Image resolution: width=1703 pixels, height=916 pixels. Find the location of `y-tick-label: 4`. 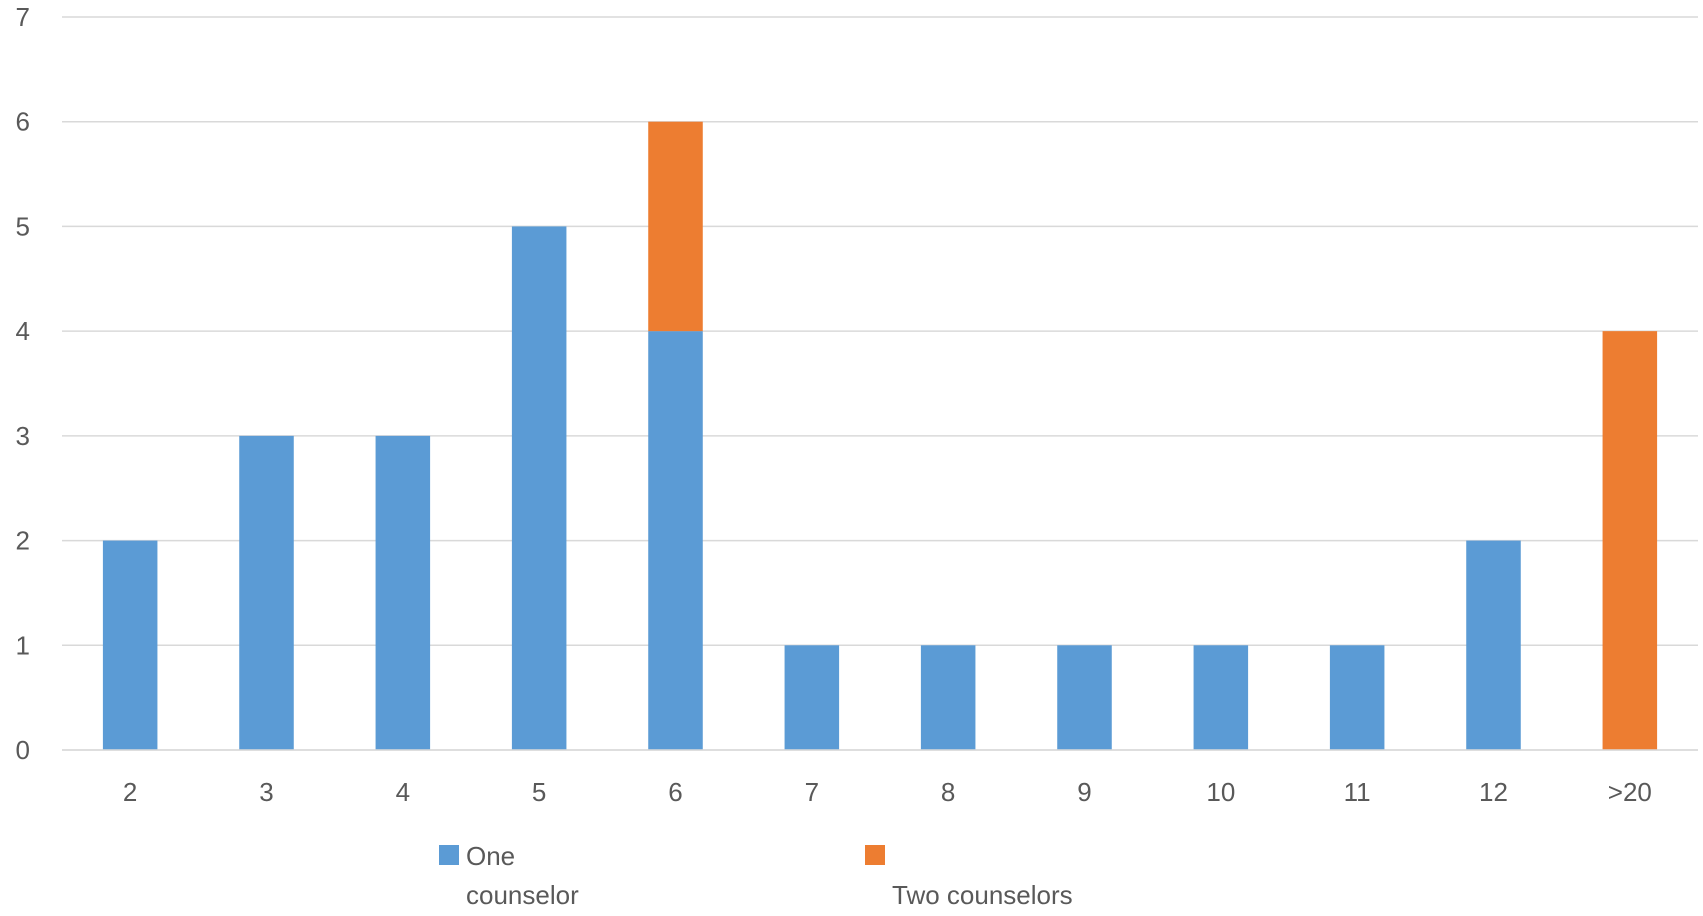

y-tick-label: 4 is located at coordinates (23, 331).